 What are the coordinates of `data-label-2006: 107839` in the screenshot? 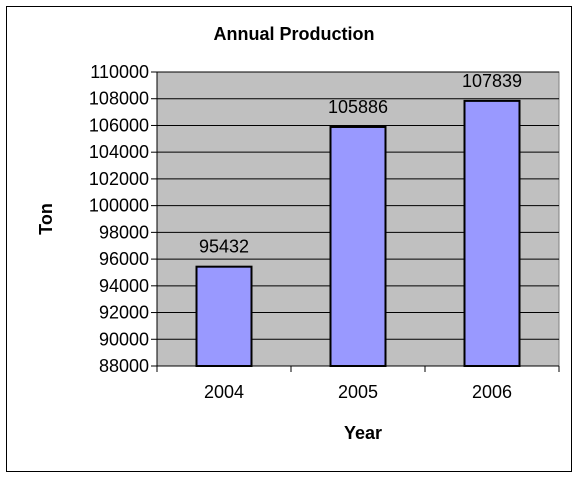 It's located at (492, 81).